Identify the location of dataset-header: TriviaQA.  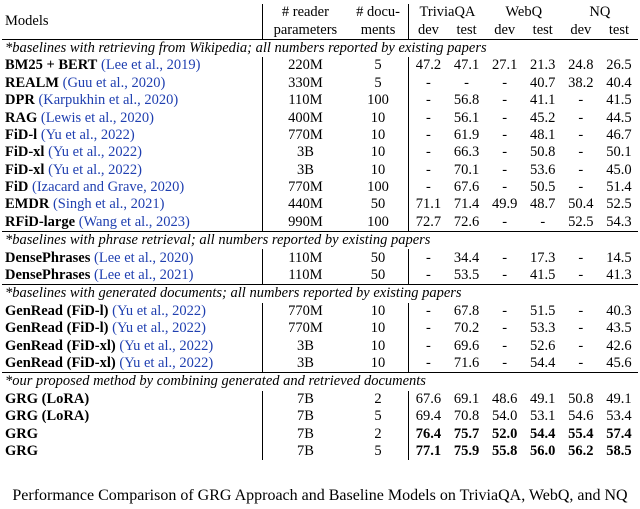
(447, 12).